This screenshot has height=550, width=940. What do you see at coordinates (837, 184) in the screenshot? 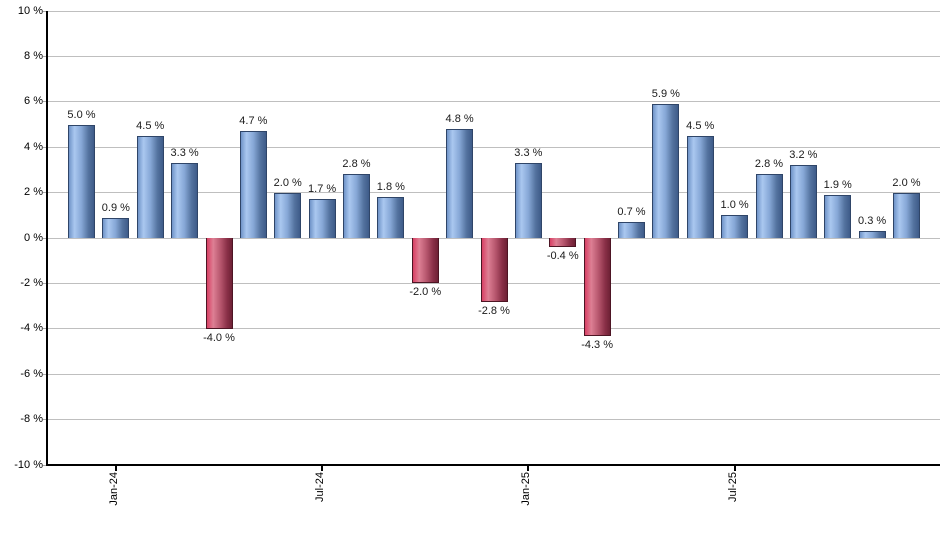
I see `bar-value-label: 1.9 %` at bounding box center [837, 184].